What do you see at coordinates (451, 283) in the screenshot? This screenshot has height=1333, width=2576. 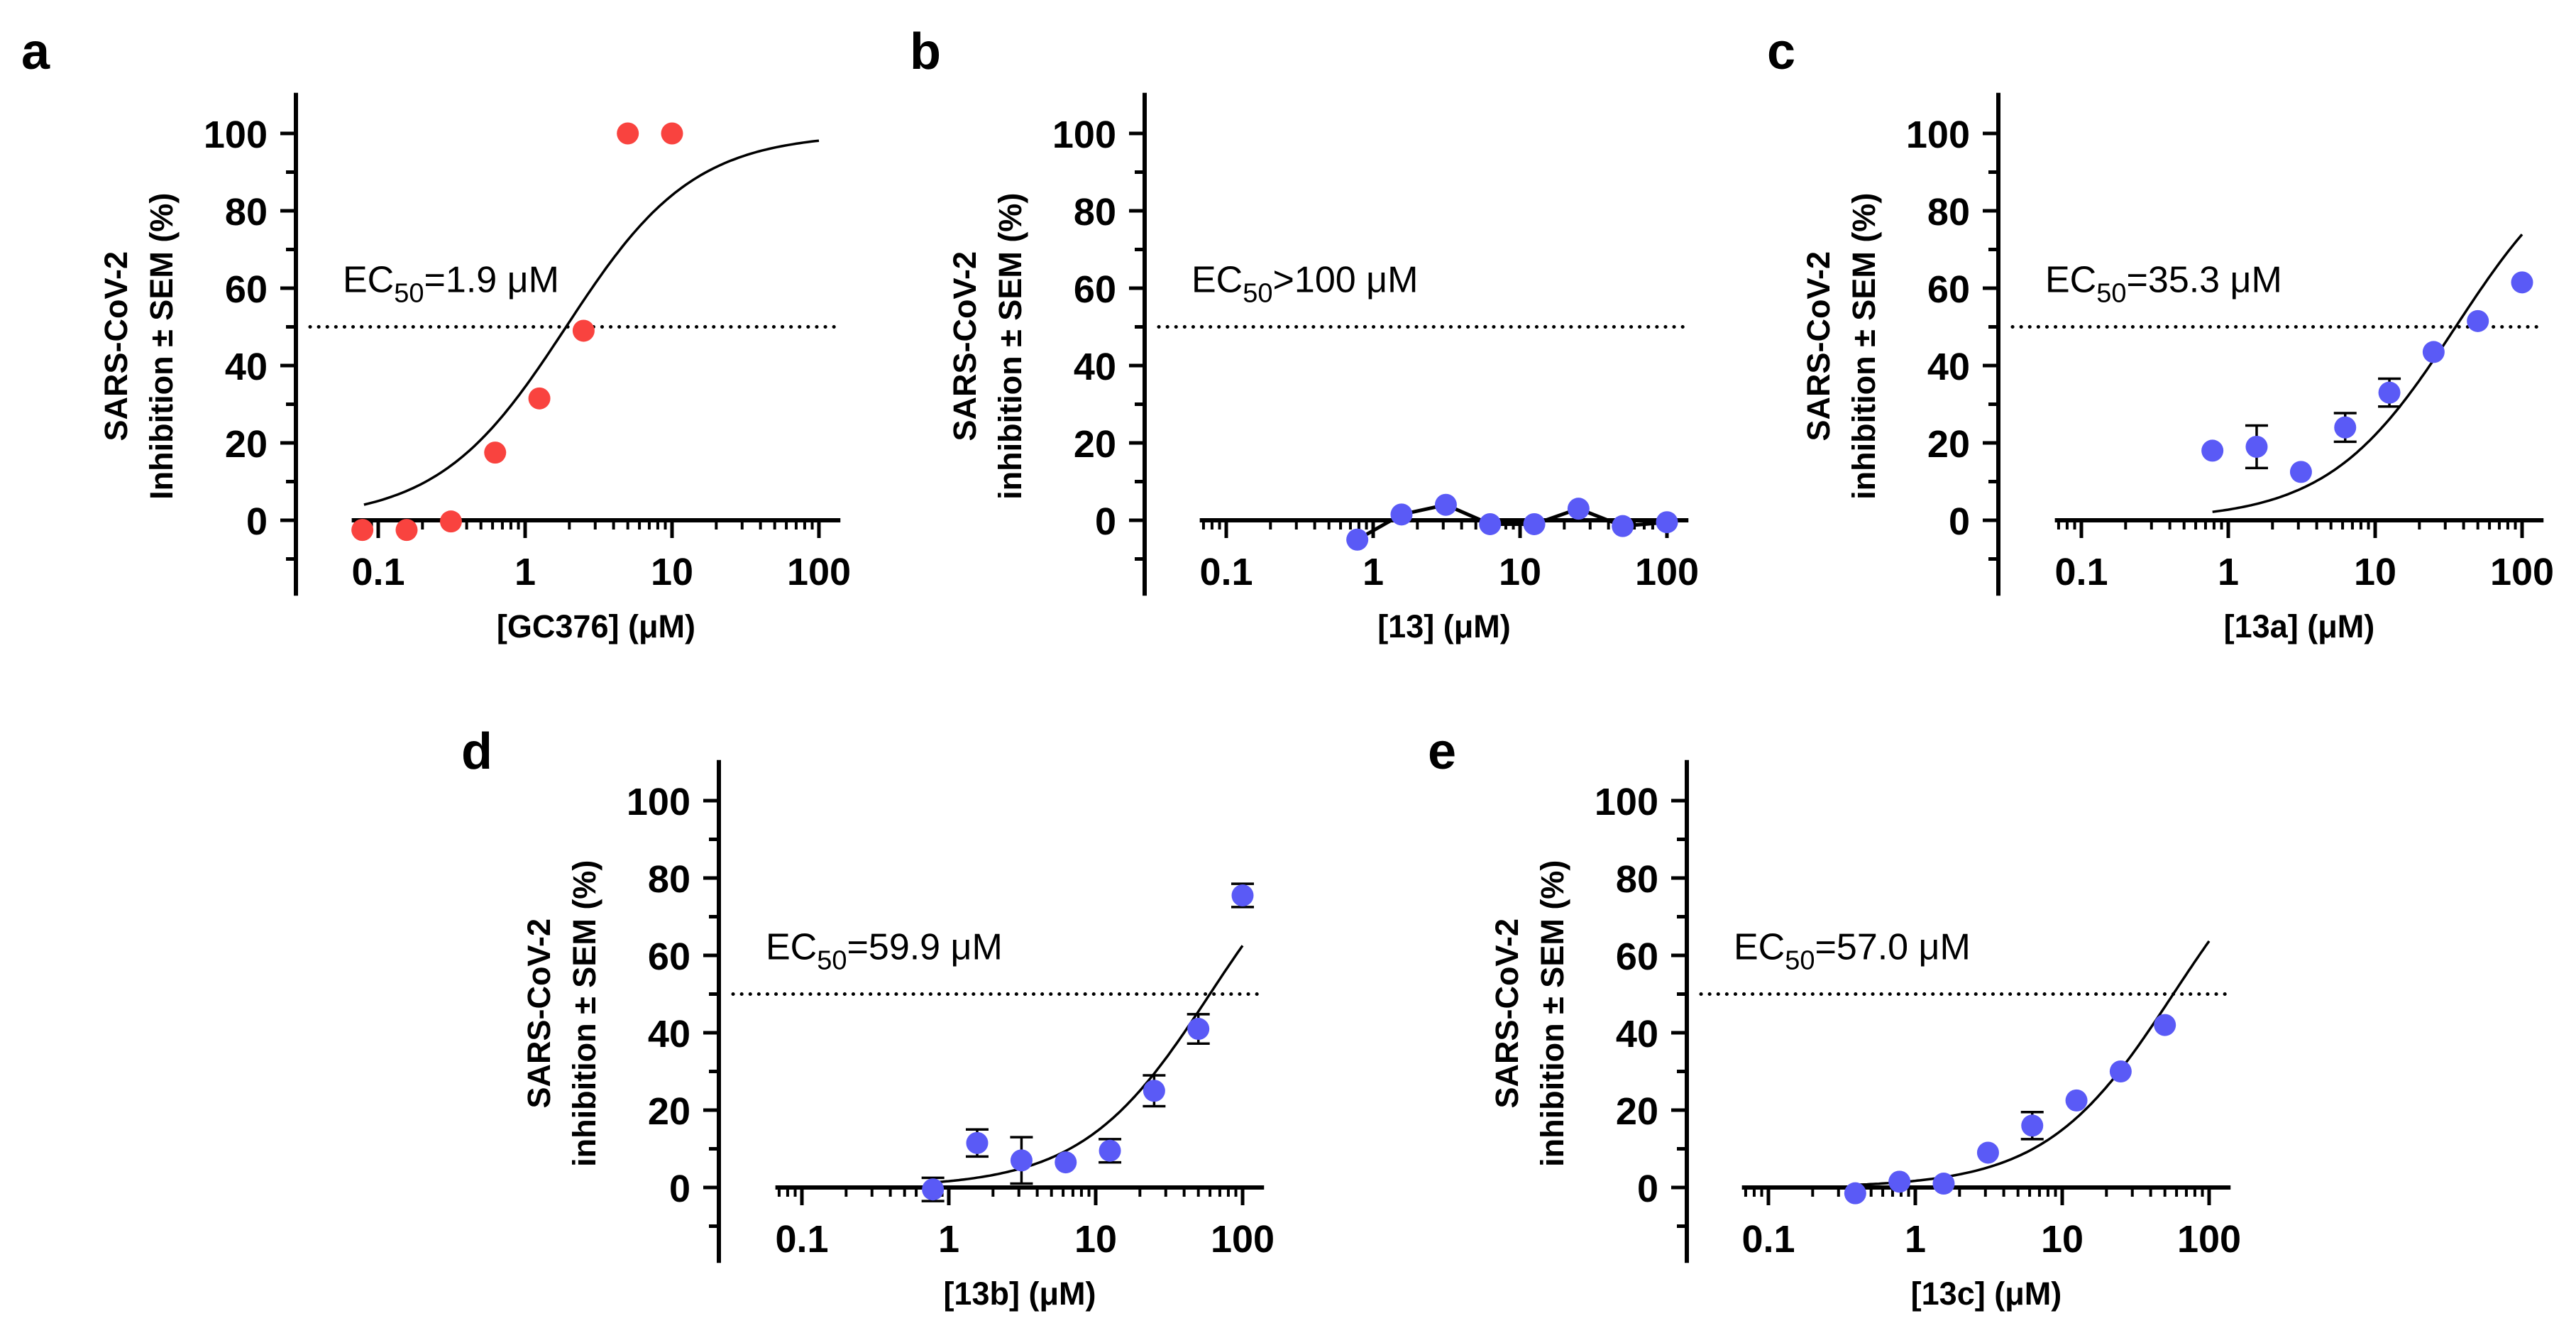 I see `ec50-label: EC50=1.9 μM` at bounding box center [451, 283].